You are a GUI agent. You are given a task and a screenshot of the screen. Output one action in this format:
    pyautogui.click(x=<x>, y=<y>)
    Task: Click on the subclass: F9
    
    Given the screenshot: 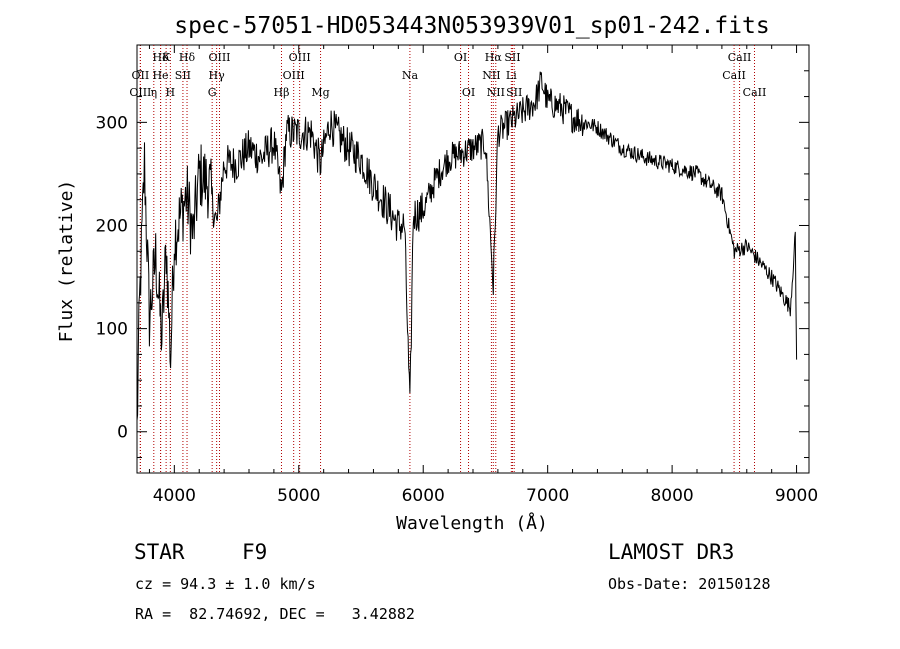 What is the action you would take?
    pyautogui.click(x=255, y=552)
    